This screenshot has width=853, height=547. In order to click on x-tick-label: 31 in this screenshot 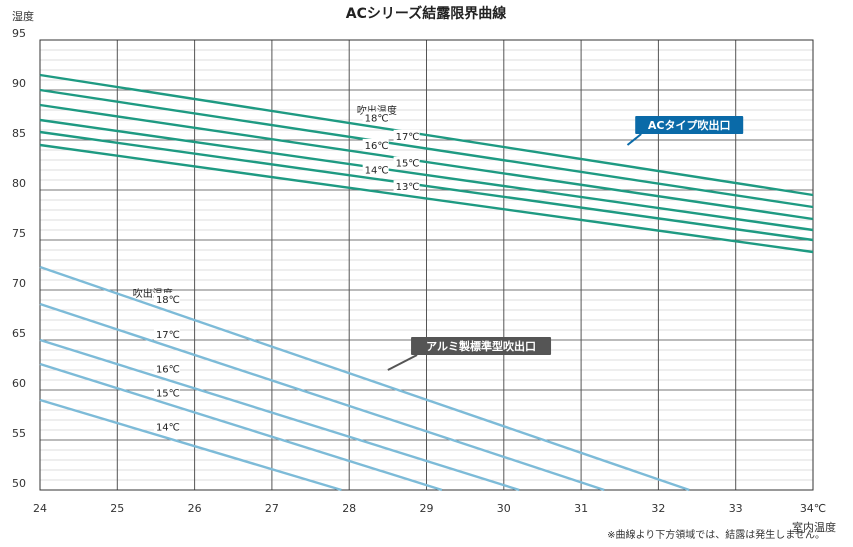, I will do `click(581, 508)`.